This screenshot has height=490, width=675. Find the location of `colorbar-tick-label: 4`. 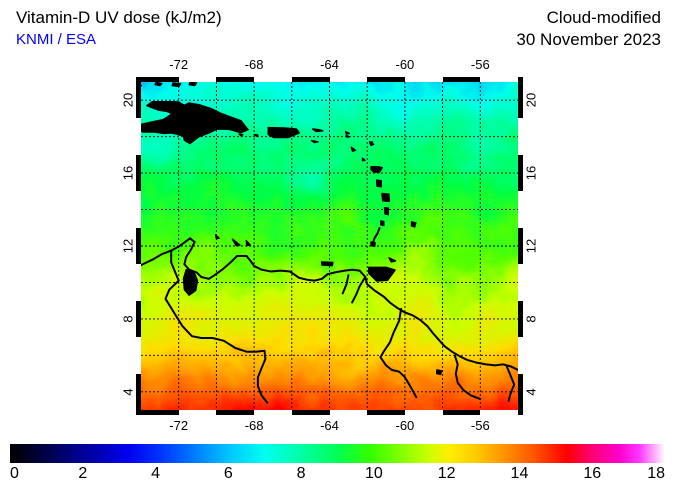

colorbar-tick-label: 4 is located at coordinates (155, 473).